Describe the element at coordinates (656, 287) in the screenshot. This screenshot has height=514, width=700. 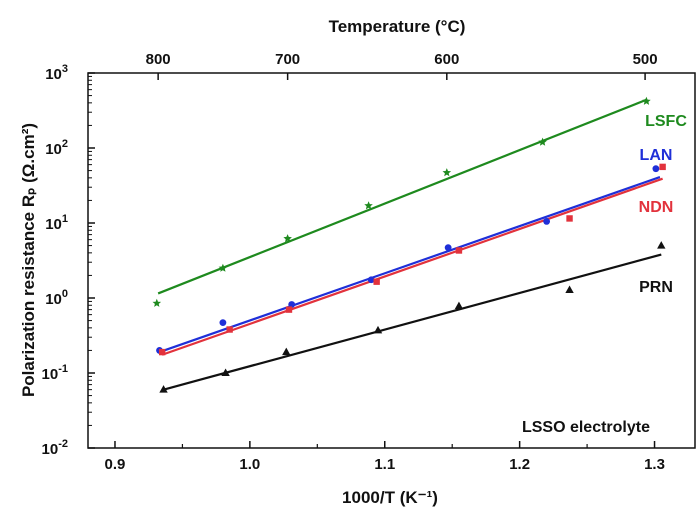
I see `series-label-prn: PRN` at that location.